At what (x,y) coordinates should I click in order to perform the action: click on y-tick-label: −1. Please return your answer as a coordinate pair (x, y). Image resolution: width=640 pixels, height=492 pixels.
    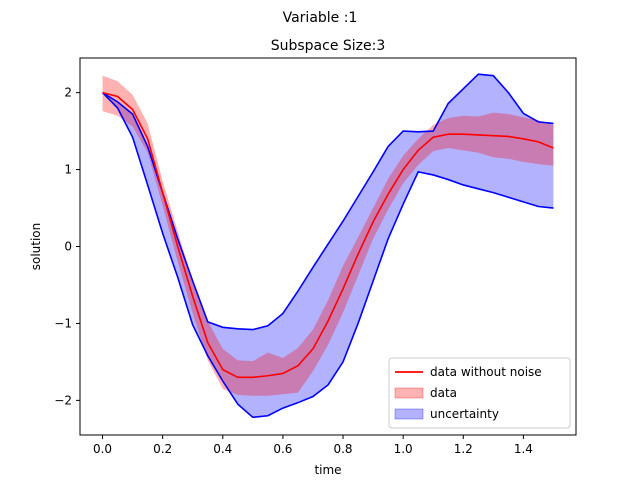
    Looking at the image, I should click on (63, 323).